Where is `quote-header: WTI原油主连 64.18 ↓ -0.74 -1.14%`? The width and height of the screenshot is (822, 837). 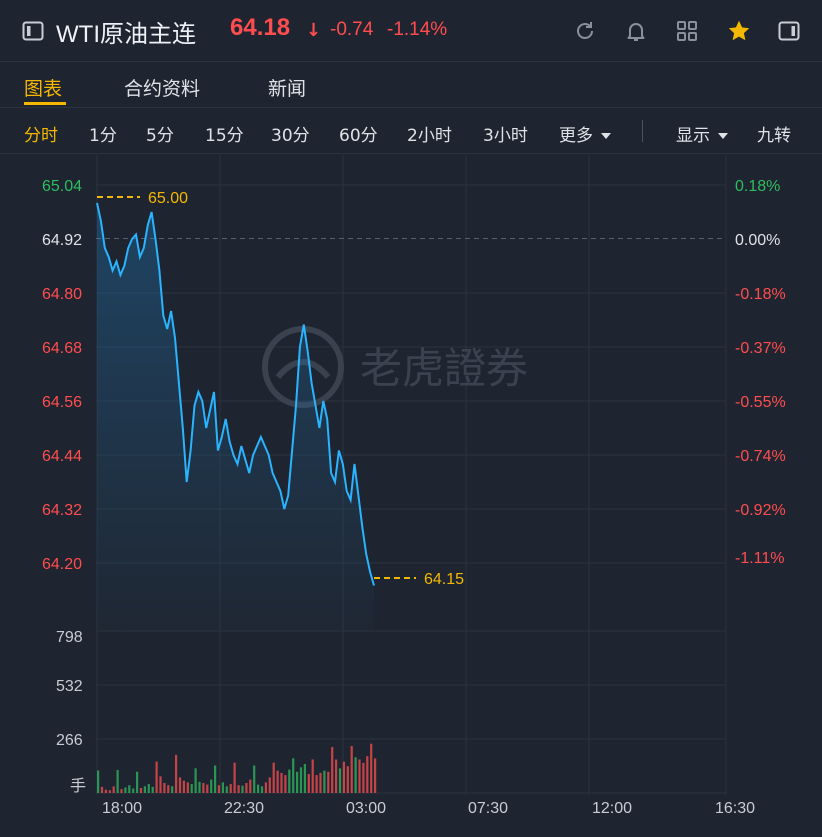
quote-header: WTI原油主连 64.18 ↓ -0.74 -1.14% is located at coordinates (411, 31).